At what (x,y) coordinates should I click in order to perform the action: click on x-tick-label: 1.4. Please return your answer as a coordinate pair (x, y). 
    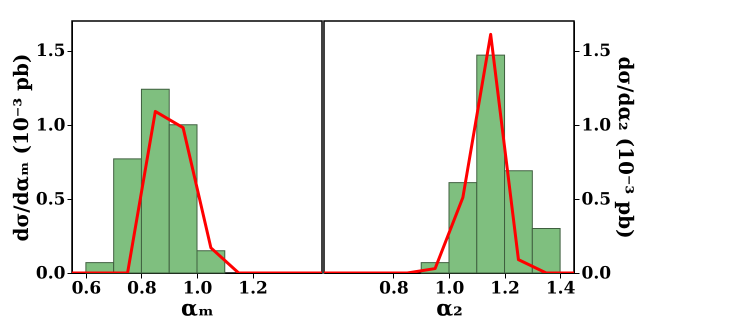
    Looking at the image, I should click on (561, 288).